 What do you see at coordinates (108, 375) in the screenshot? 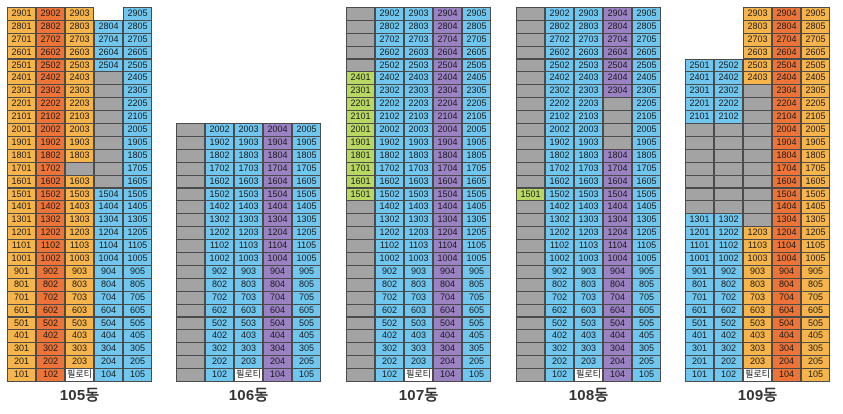
I see `unit-cell: 104` at bounding box center [108, 375].